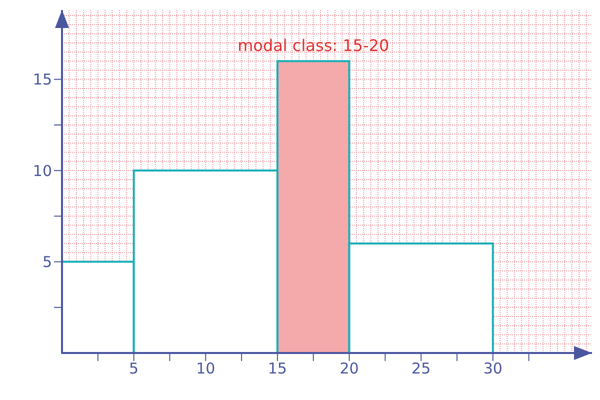  I want to click on x-tick-label: 5, so click(134, 369).